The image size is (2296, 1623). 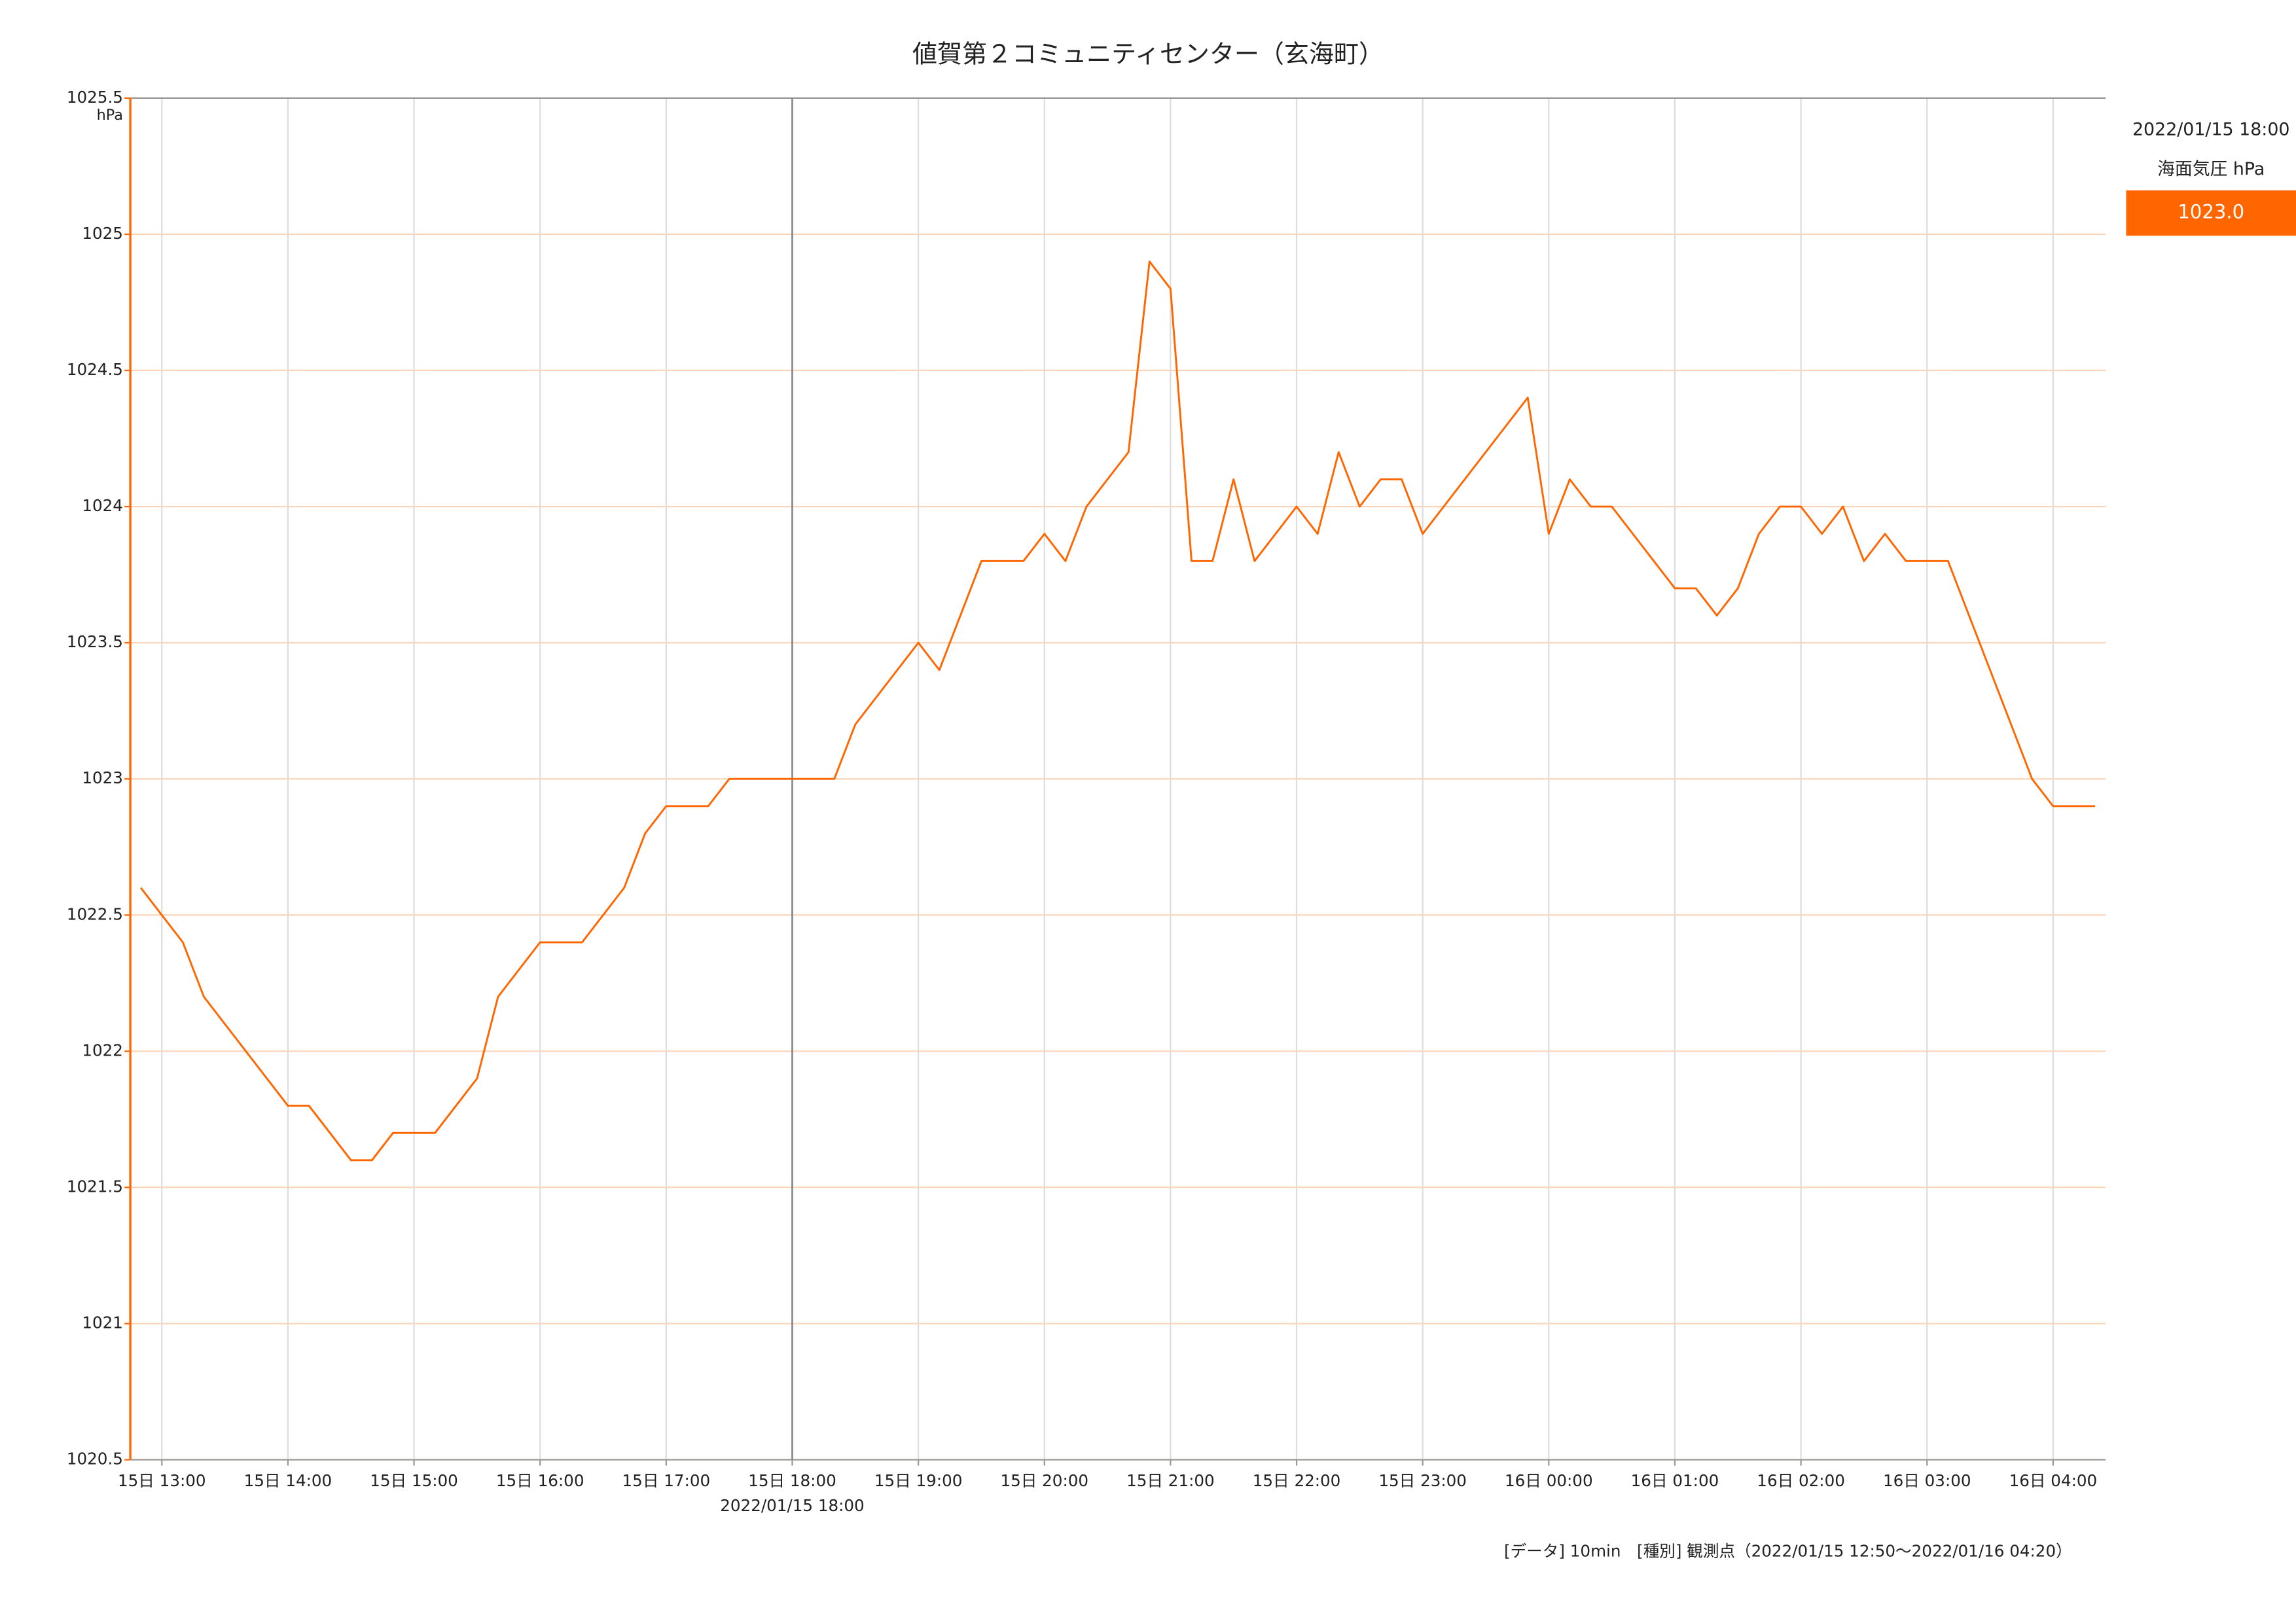 What do you see at coordinates (540, 1480) in the screenshot?
I see `x-tick-label: 15日 16:00` at bounding box center [540, 1480].